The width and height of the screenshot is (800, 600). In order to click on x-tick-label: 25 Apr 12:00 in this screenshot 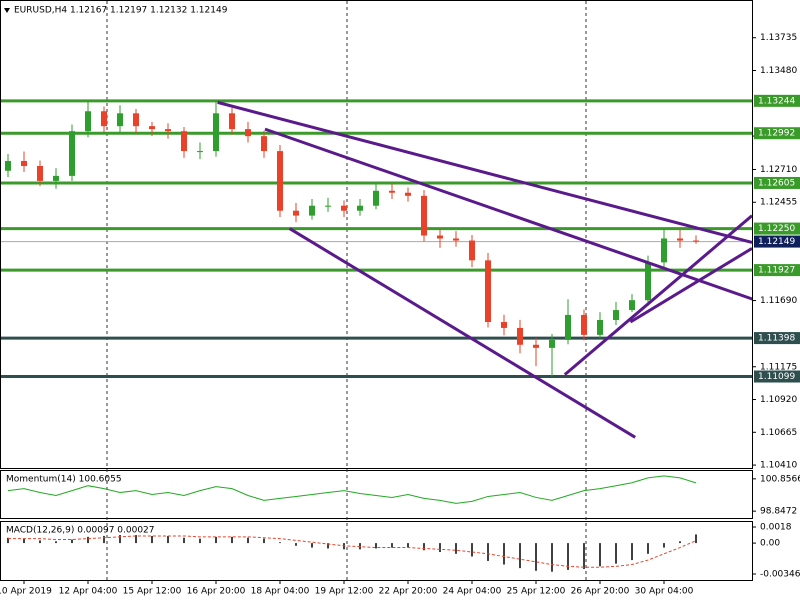, I will do `click(536, 592)`.